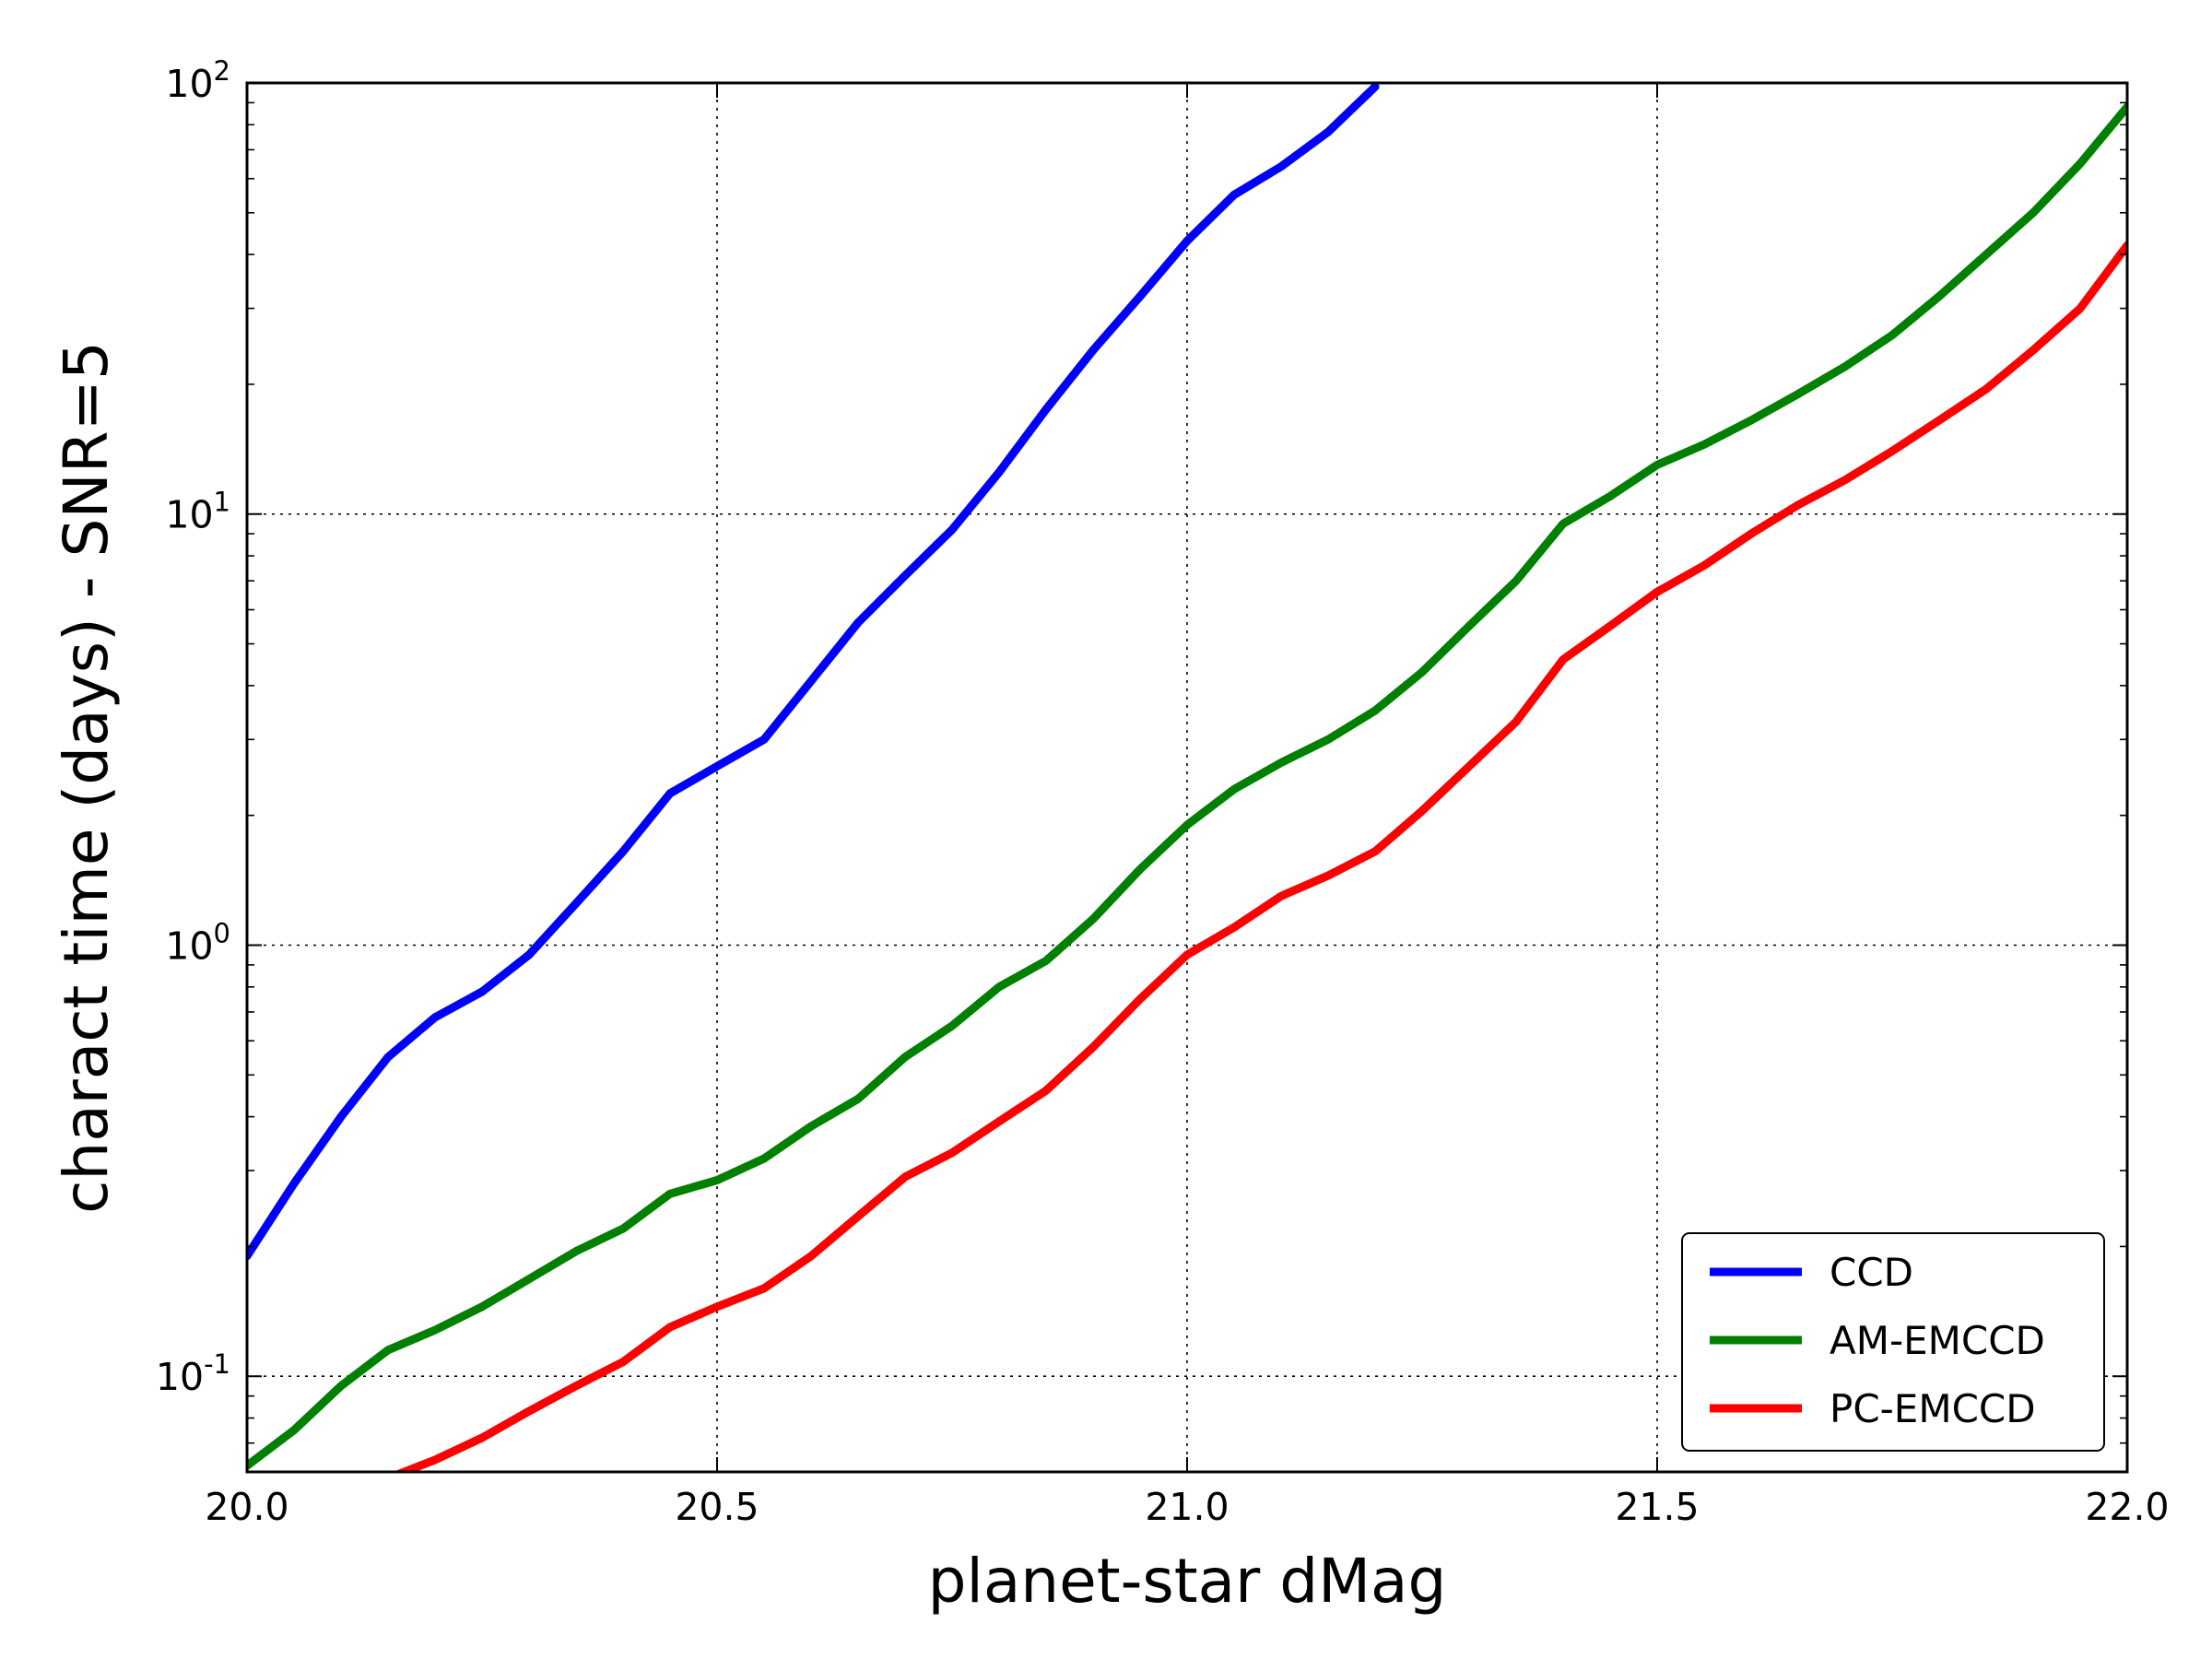  I want to click on y-tick-exponent: 2, so click(222, 71).